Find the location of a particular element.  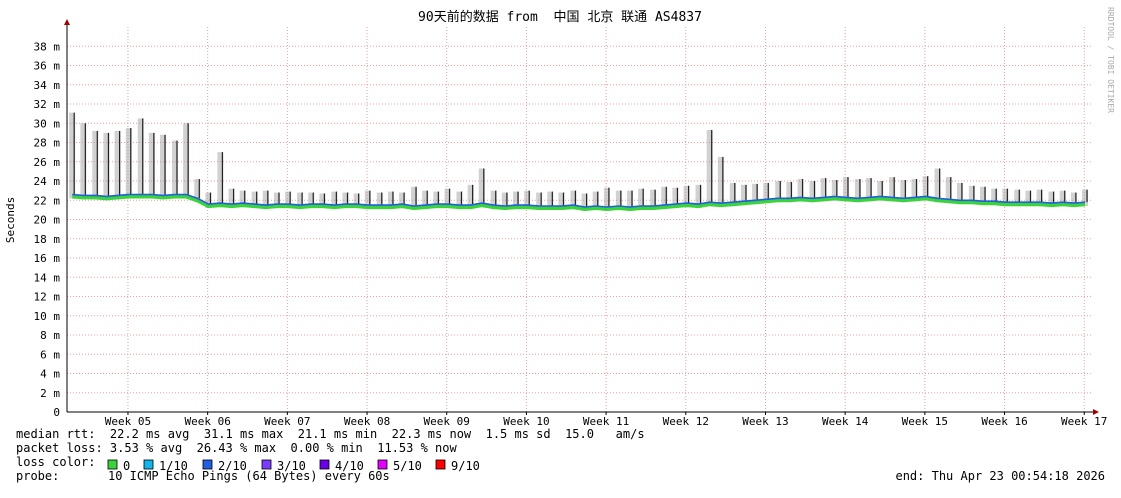

y-tick-label: 8 m is located at coordinates (50, 335).